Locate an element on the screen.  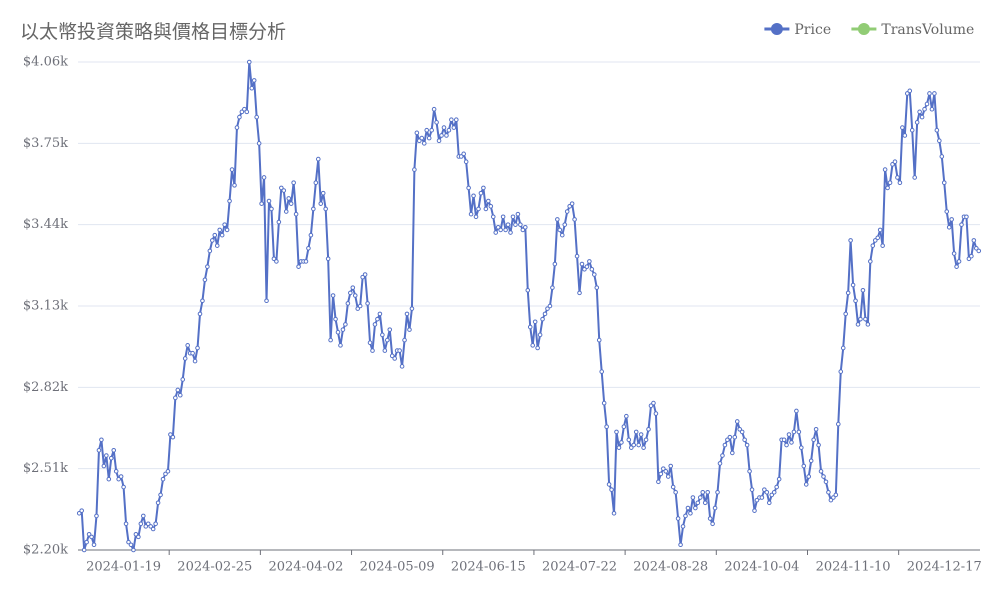
x-tick-label: 2024-07-22 is located at coordinates (579, 567).